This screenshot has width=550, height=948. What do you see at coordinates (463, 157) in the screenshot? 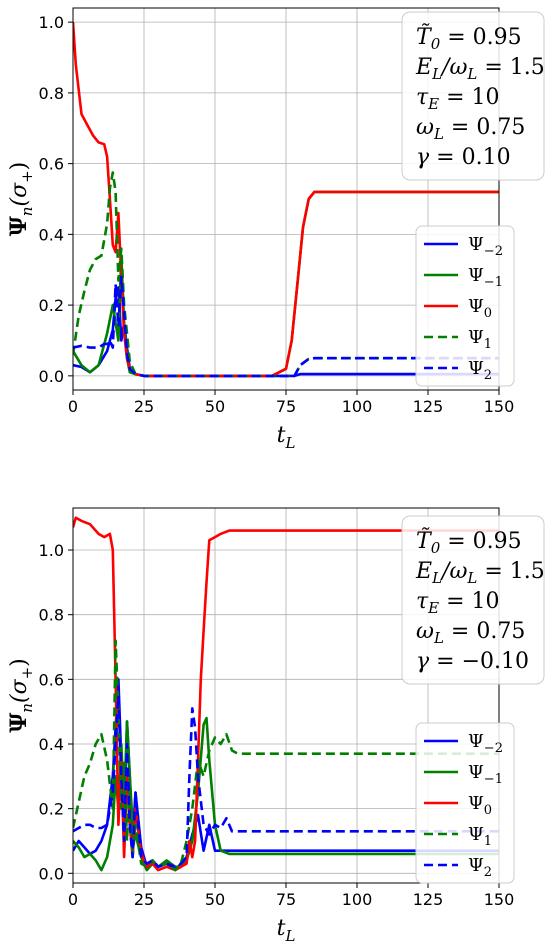
I see `parameter-text: γ = 0.10` at bounding box center [463, 157].